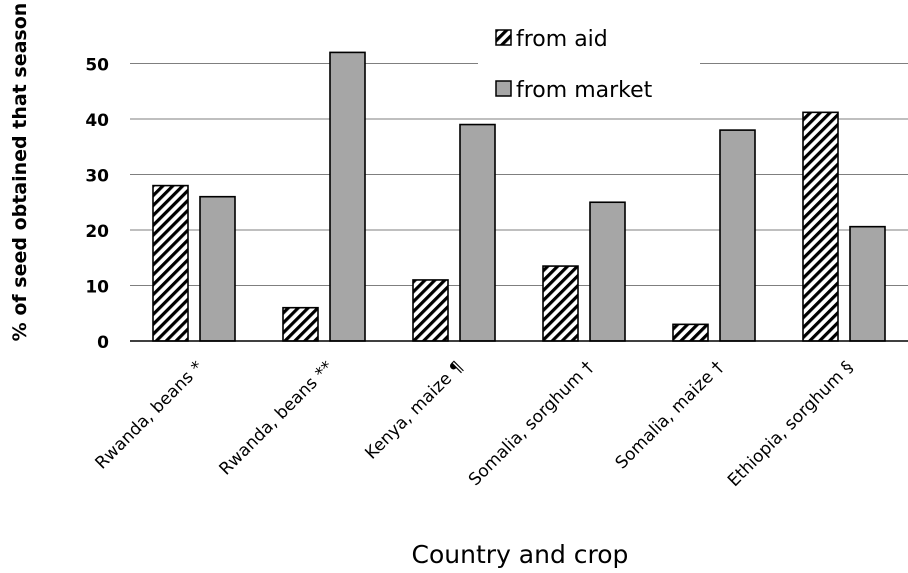  What do you see at coordinates (276, 418) in the screenshot?
I see `x-category-label: Rwanda, beans **` at bounding box center [276, 418].